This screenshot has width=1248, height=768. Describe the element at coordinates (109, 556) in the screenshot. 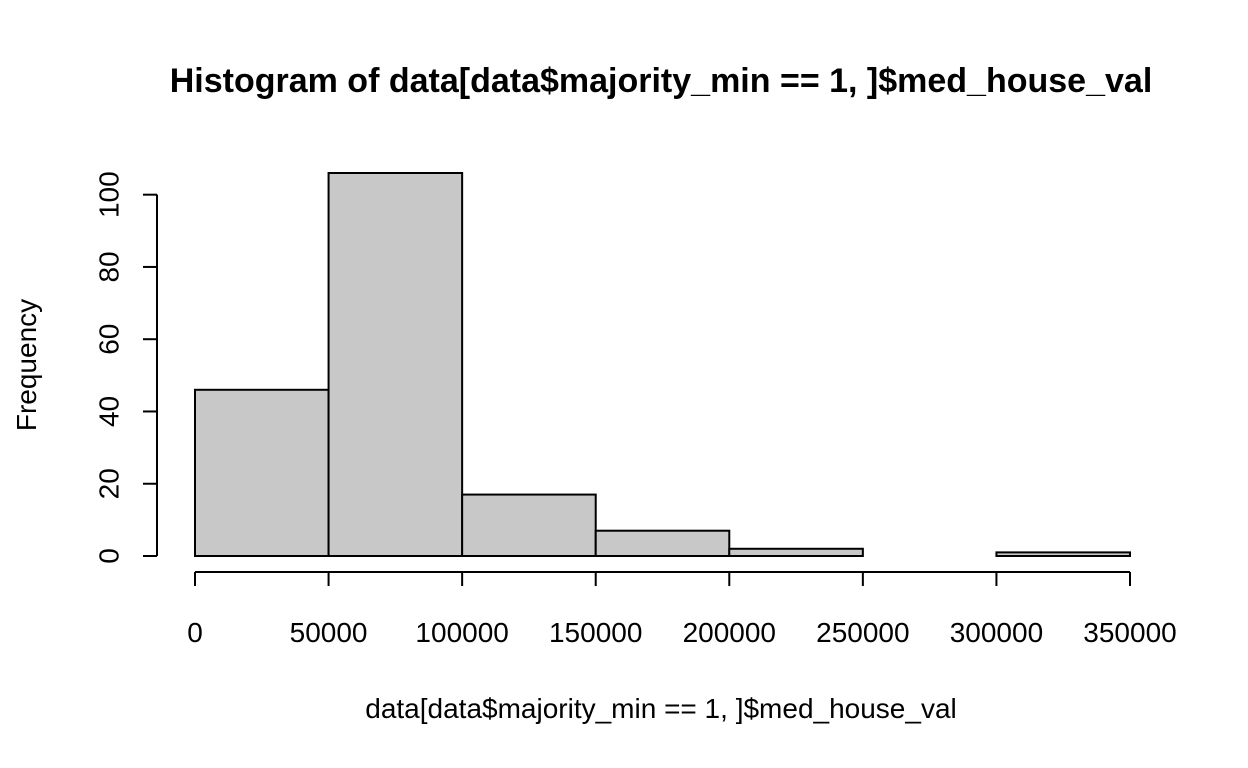

I see `y-tick-label-0: 0` at that location.